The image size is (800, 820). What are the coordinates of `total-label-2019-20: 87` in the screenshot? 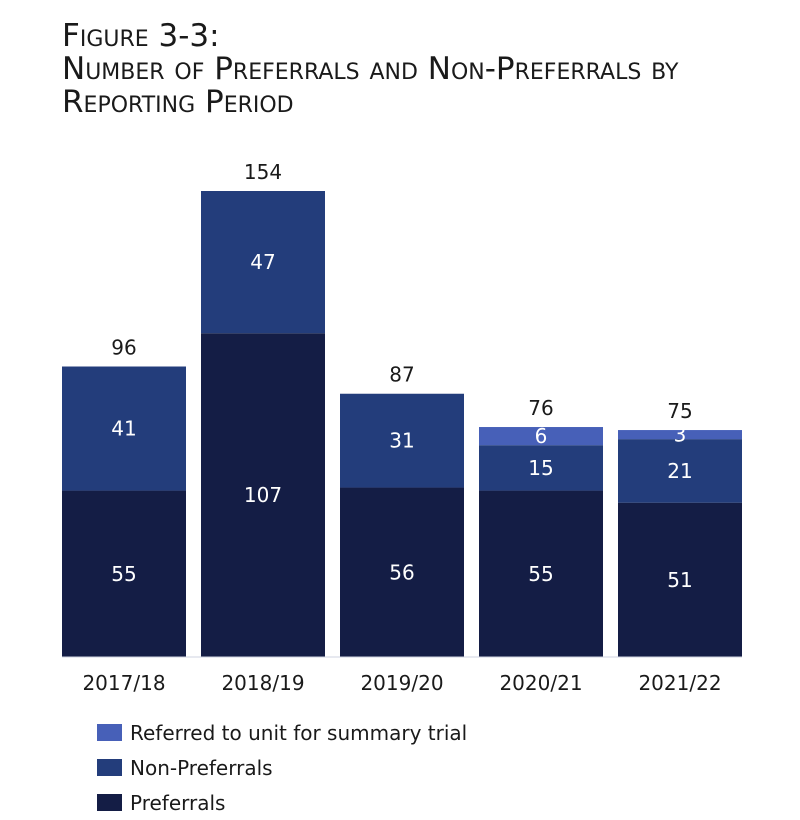 It's located at (401, 375).